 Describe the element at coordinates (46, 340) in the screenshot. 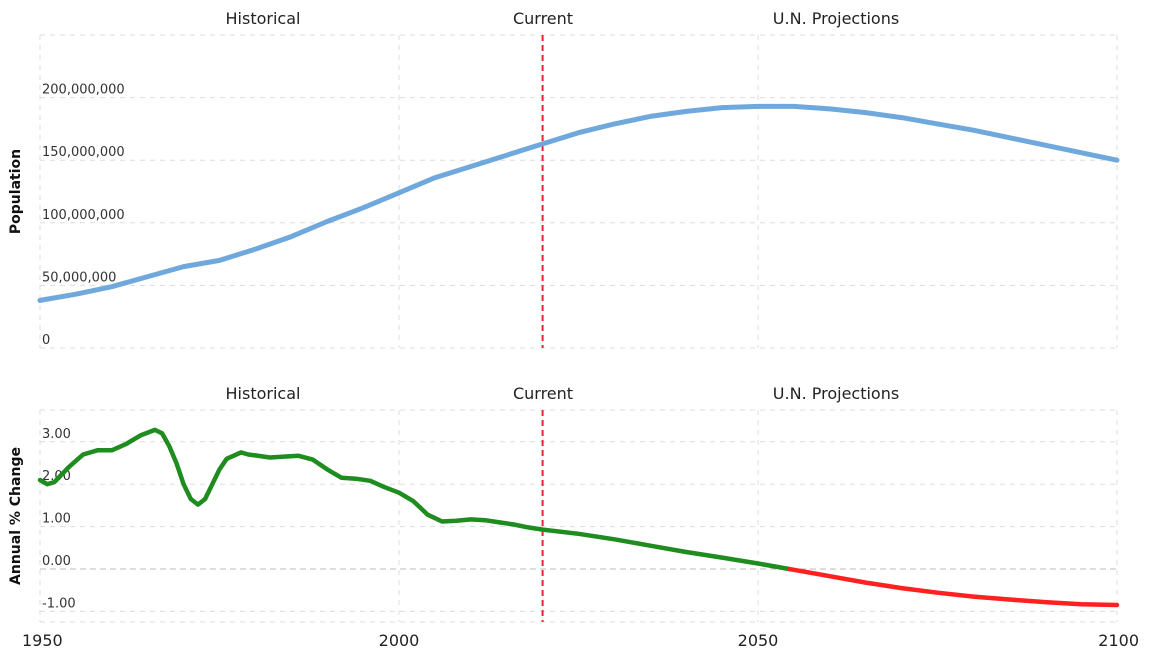

I see `y-tick-label: 0` at that location.